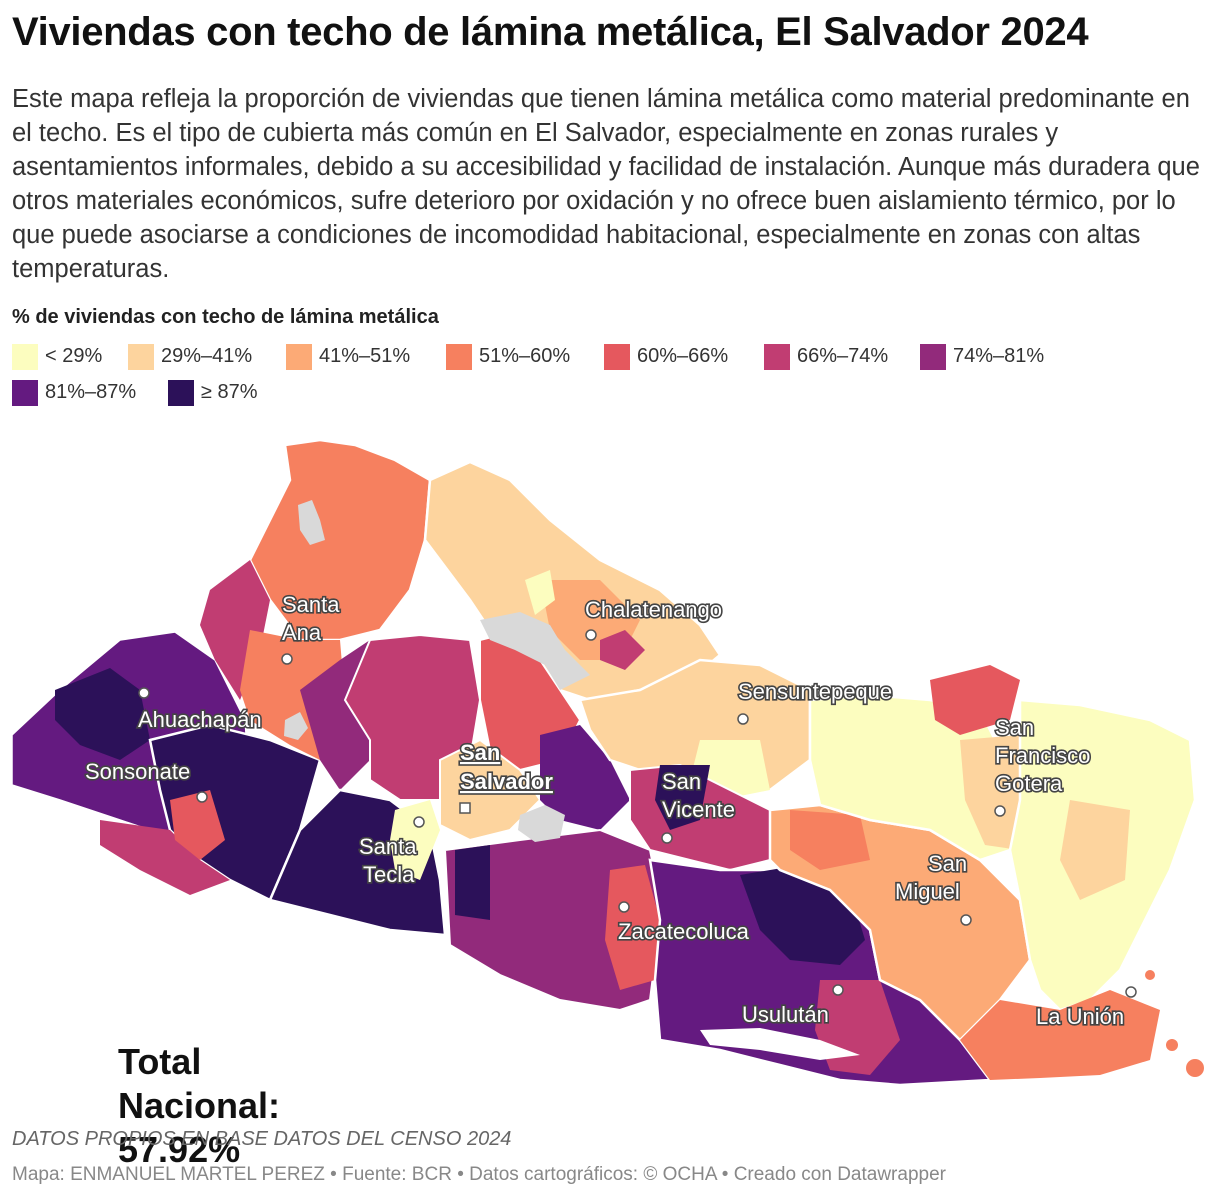 This screenshot has width=1220, height=1202. Describe the element at coordinates (179, 1149) in the screenshot. I see `national-total-value: 57.92%` at that location.